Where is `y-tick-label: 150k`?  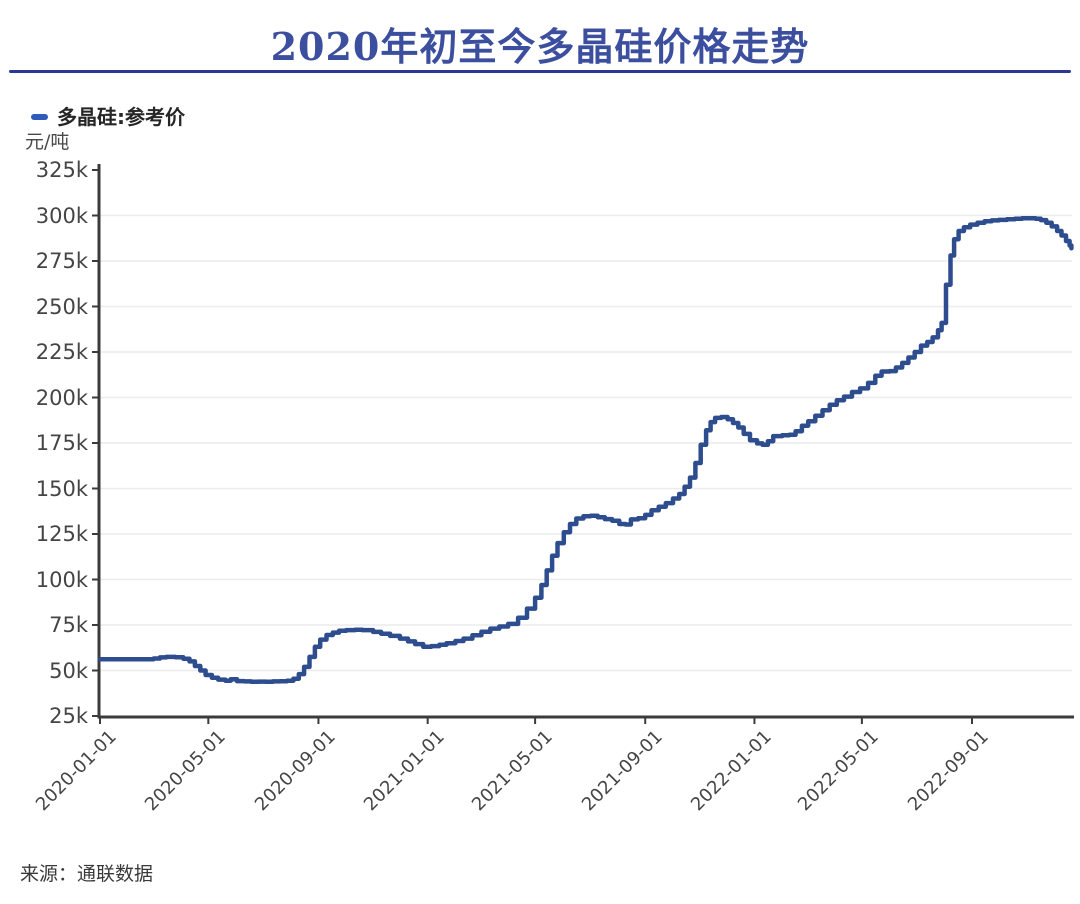 y-tick-label: 150k is located at coordinates (61, 488).